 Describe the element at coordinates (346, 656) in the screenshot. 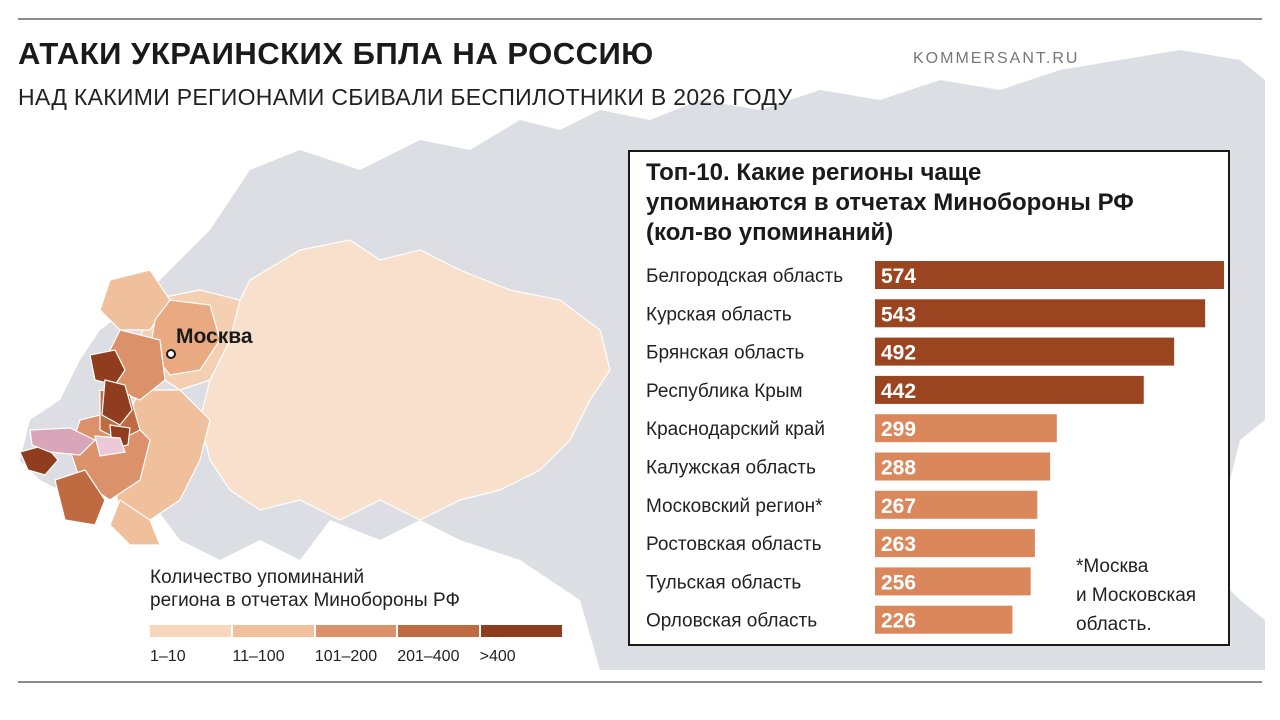

I see `legend-label-3: 101–200` at that location.